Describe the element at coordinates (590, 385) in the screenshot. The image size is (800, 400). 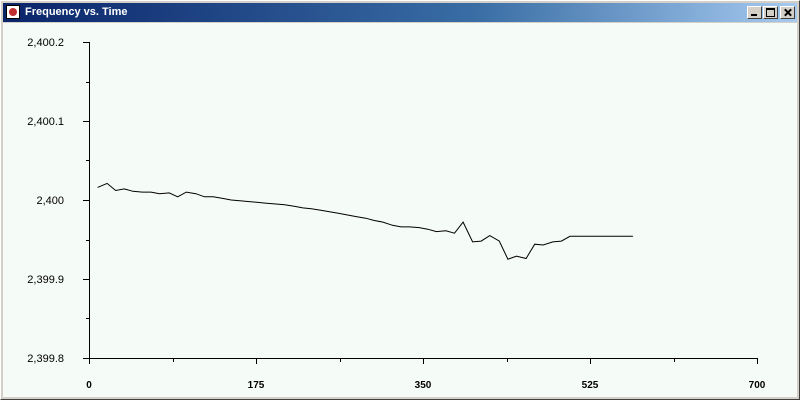
I see `x-tick-label: 525` at that location.